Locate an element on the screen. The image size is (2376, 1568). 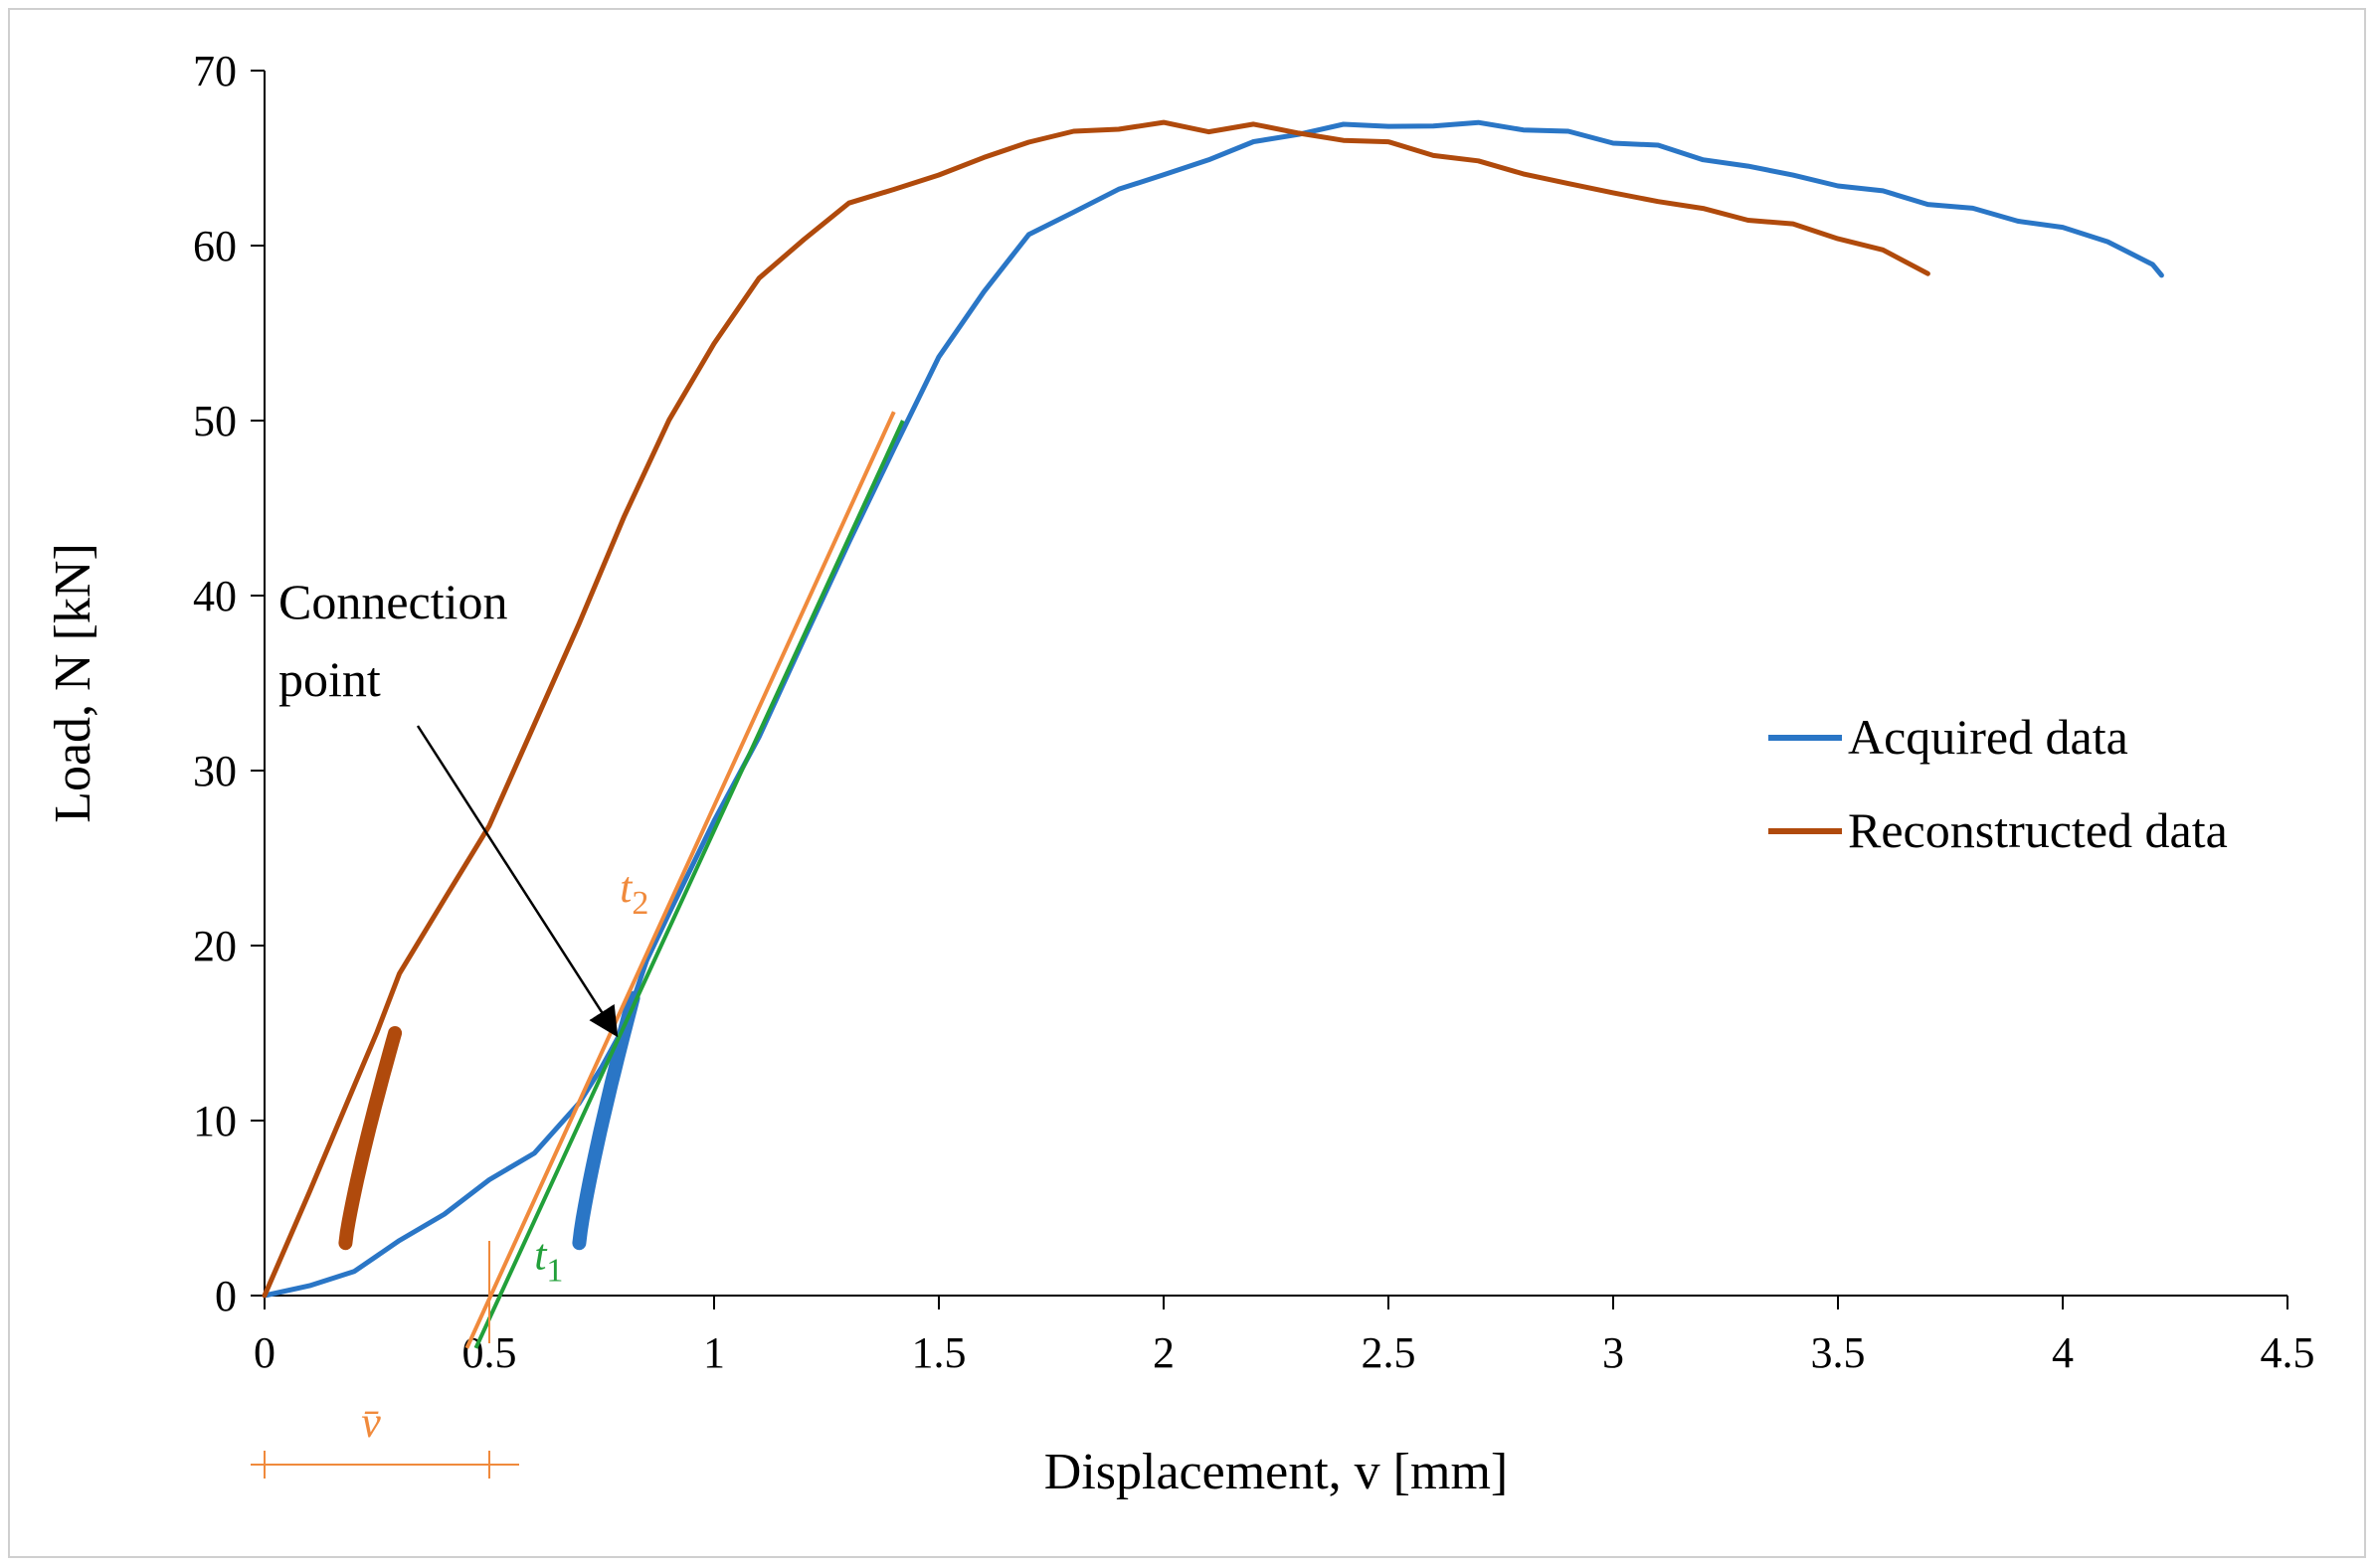
x-axis-title: Displacement, v [mm] is located at coordinates (1276, 1472).